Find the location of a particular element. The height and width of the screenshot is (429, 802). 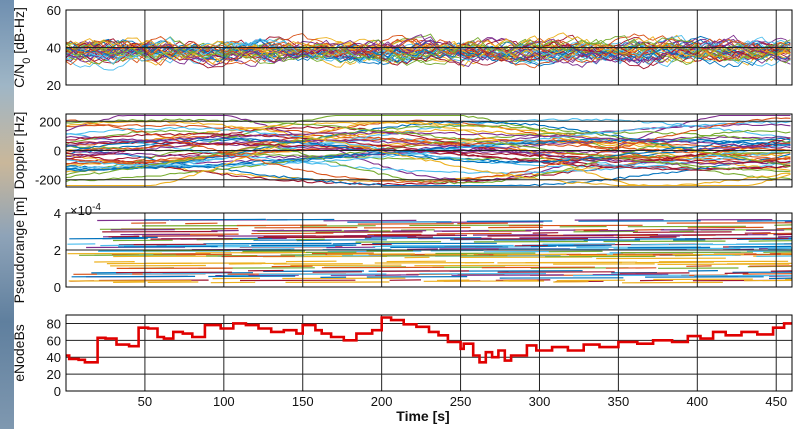

pseudorange-exponent-power: -4 is located at coordinates (96, 207).